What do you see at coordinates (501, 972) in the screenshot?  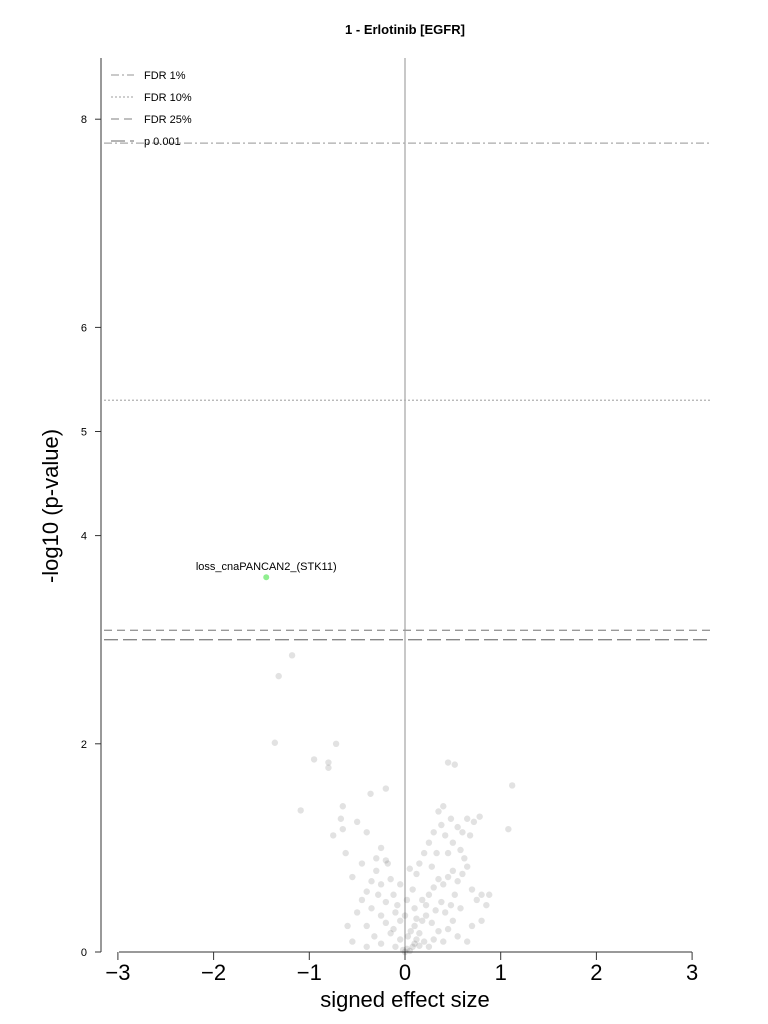 I see `x-tick-label: 1` at bounding box center [501, 972].